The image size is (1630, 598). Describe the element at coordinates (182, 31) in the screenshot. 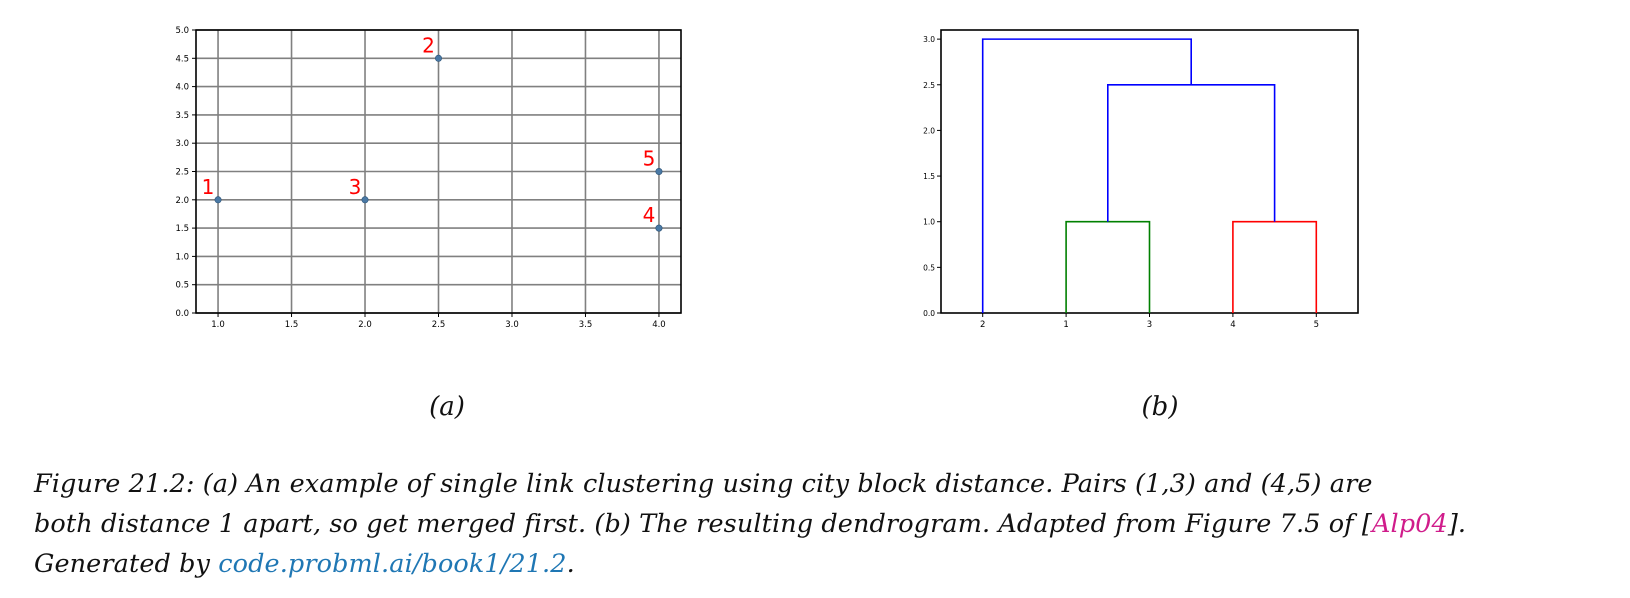

I see `y-tick-label-10: 5.0` at that location.